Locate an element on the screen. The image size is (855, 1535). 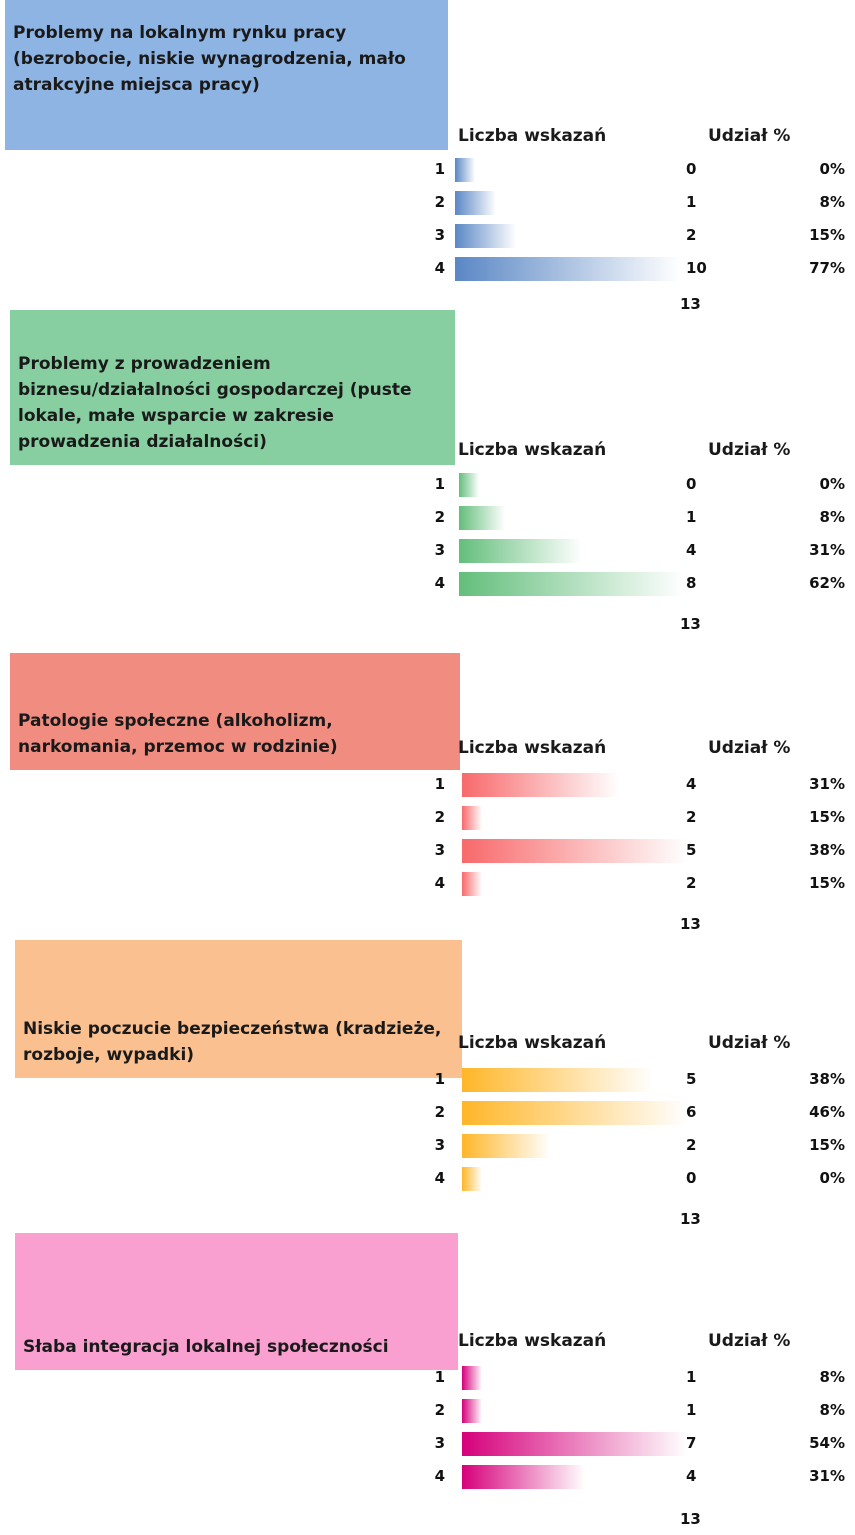
count: 10 is located at coordinates (696, 268).